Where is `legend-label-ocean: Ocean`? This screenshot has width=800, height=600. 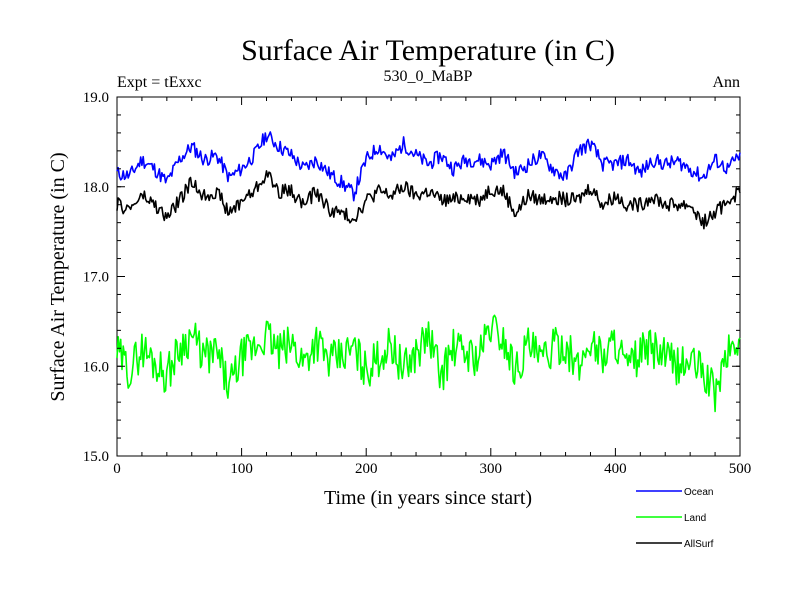 legend-label-ocean: Ocean is located at coordinates (698, 492).